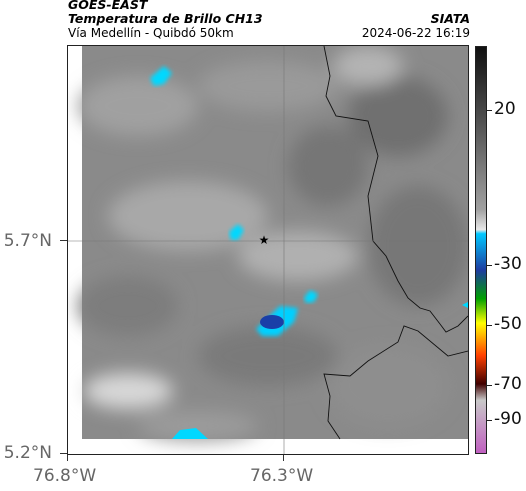 This screenshot has height=491, width=526. Describe the element at coordinates (151, 33) in the screenshot. I see `region-label: Vía Medellín - Quibdó 50km` at that location.